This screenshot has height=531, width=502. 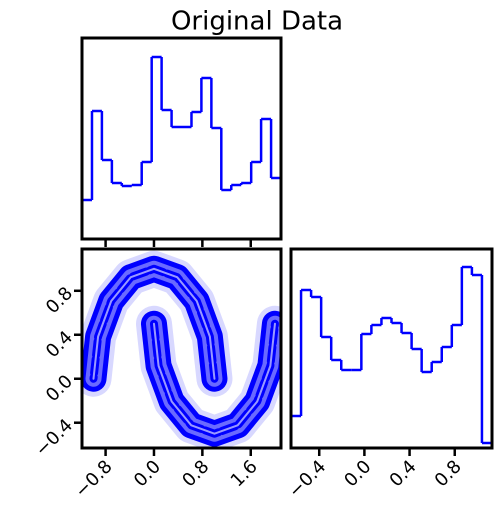 What do you see at coordinates (244, 473) in the screenshot?
I see `x-tick-label: 1.6` at bounding box center [244, 473].